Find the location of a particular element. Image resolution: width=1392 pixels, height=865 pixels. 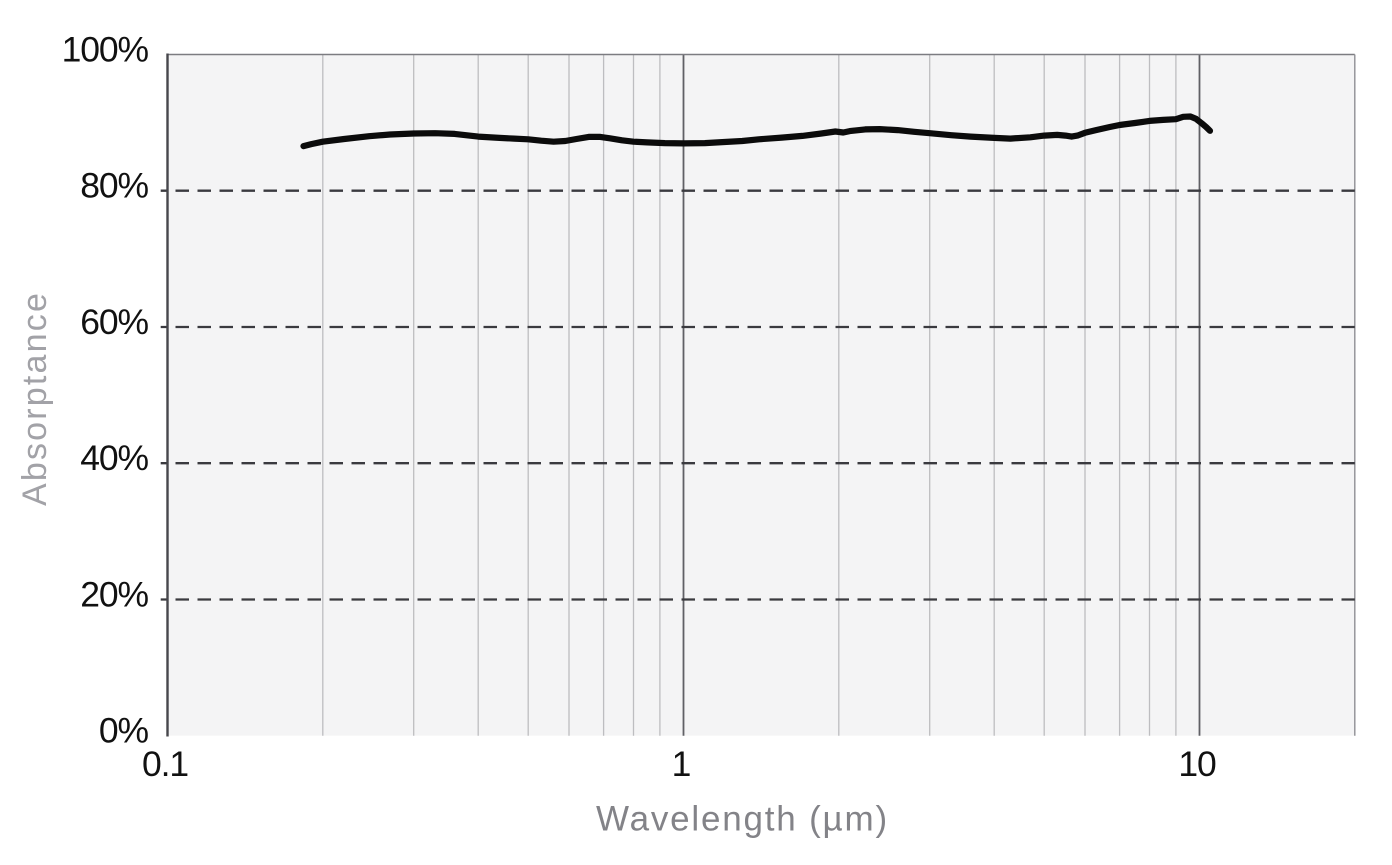

svg-text: 40% is located at coordinates (114, 458).